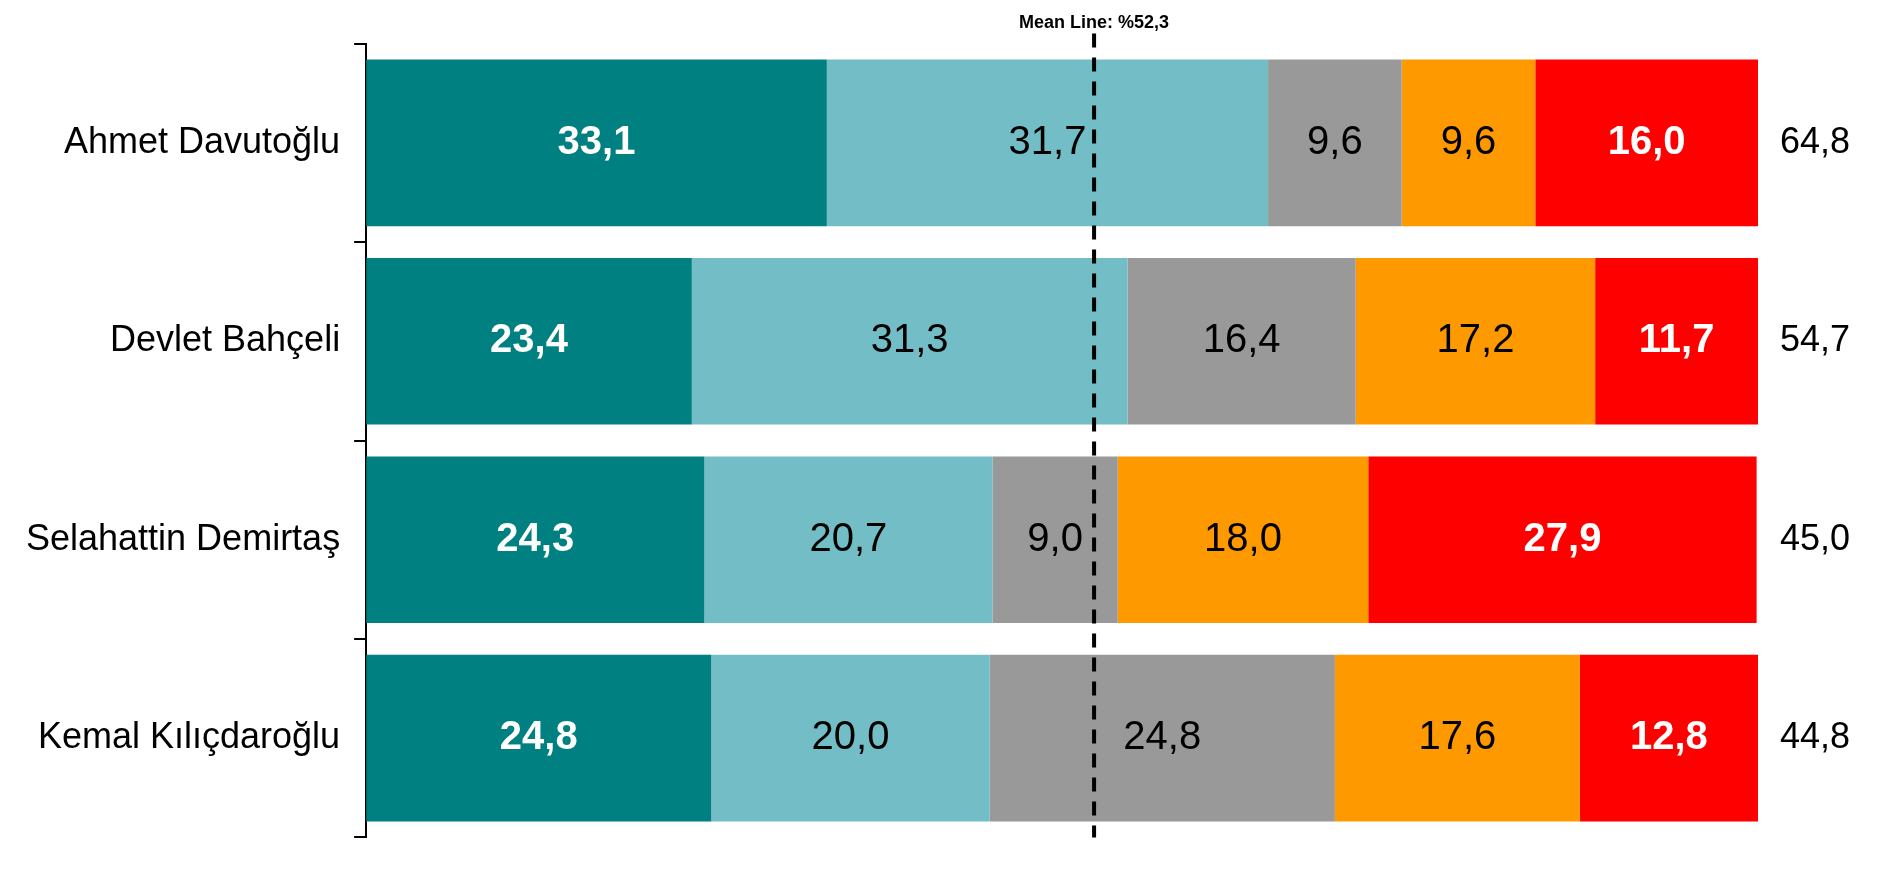 This screenshot has width=1878, height=881. What do you see at coordinates (1815, 736) in the screenshot?
I see `text: 44,8` at bounding box center [1815, 736].